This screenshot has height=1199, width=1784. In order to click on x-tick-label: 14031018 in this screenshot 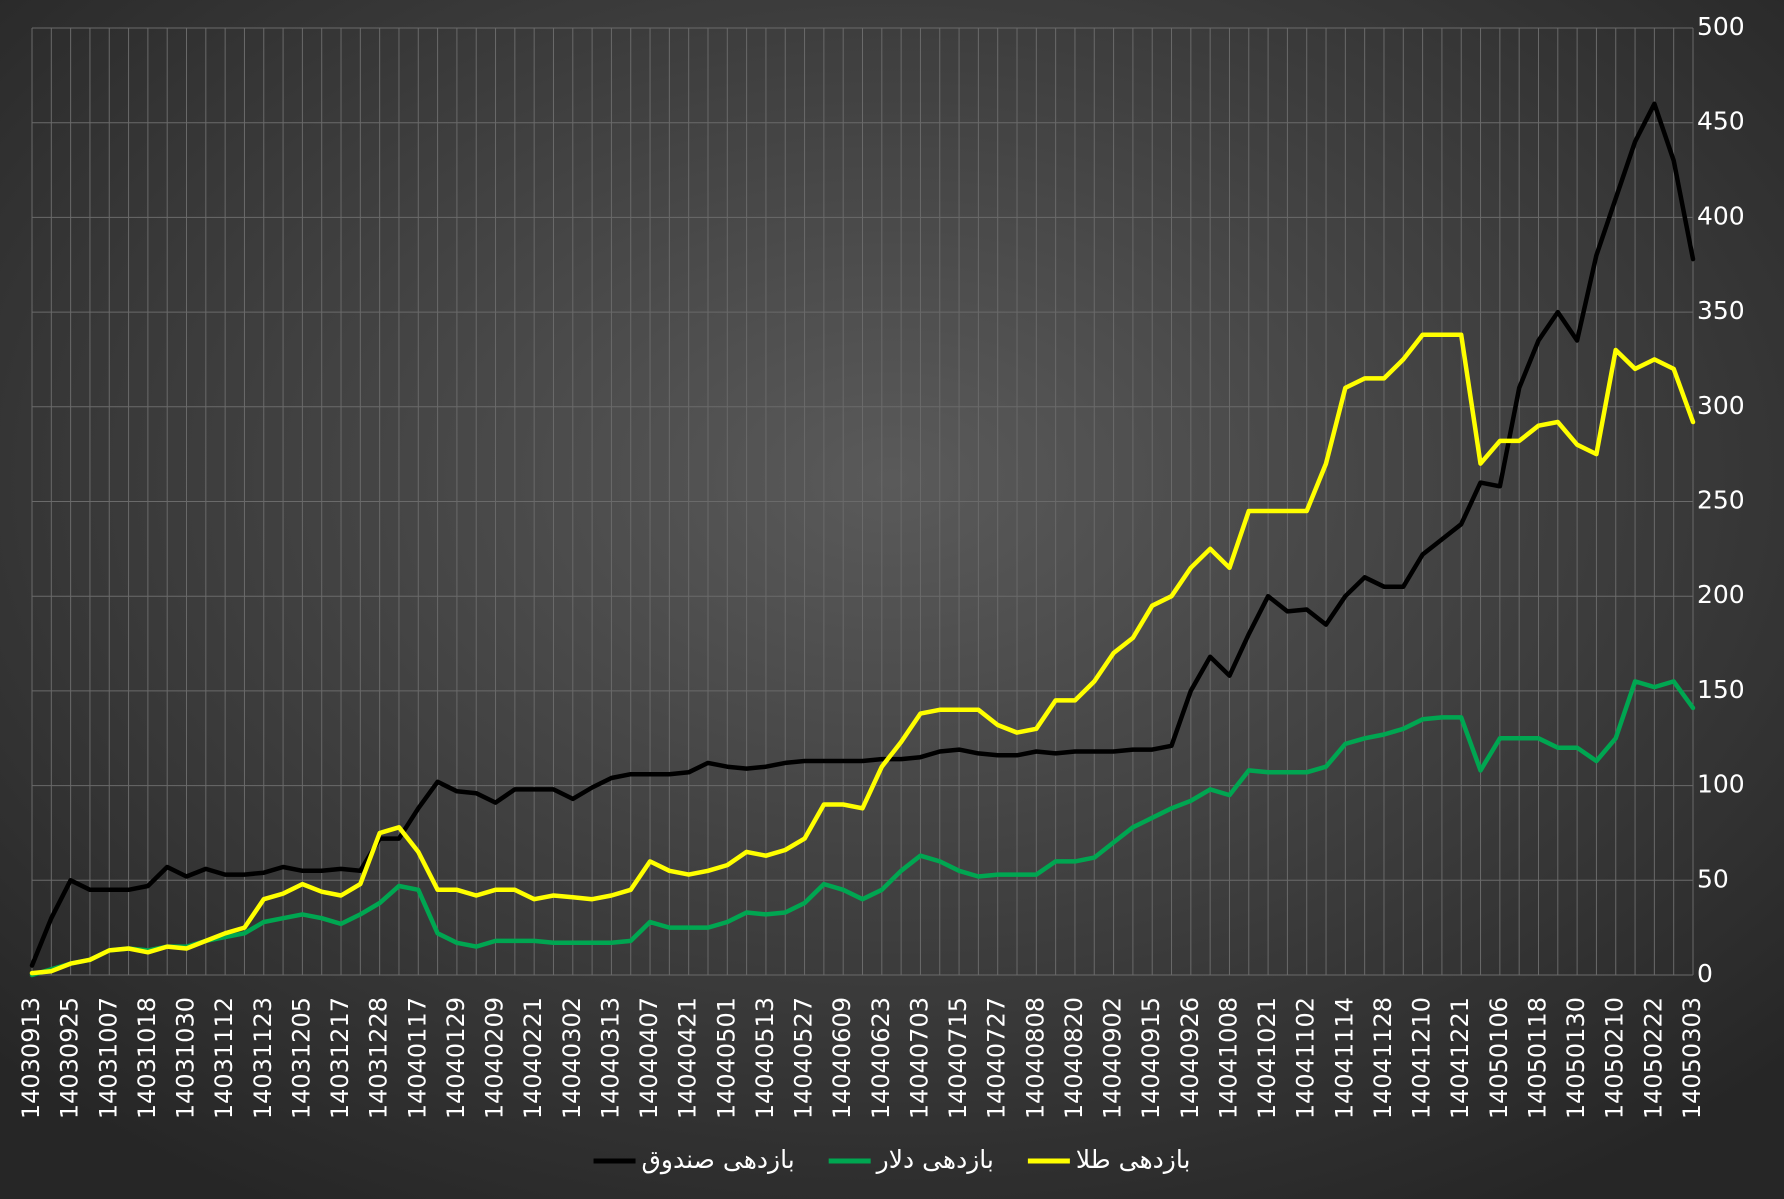, I will do `click(147, 1058)`.